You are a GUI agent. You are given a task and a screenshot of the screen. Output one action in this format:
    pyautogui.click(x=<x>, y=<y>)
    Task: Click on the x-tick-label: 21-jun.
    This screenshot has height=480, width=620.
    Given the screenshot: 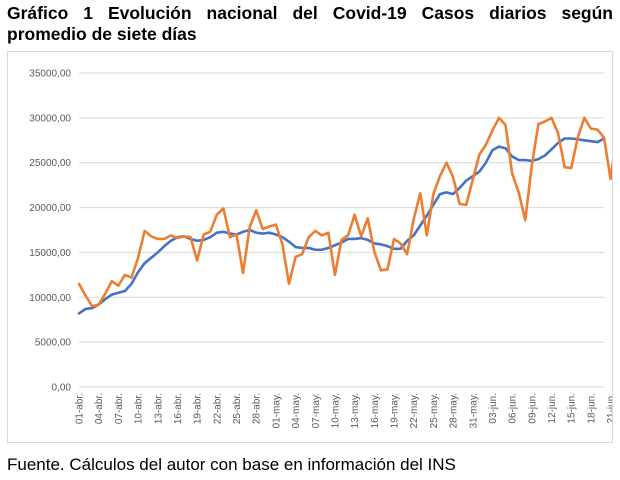 What is the action you would take?
    pyautogui.click(x=609, y=408)
    